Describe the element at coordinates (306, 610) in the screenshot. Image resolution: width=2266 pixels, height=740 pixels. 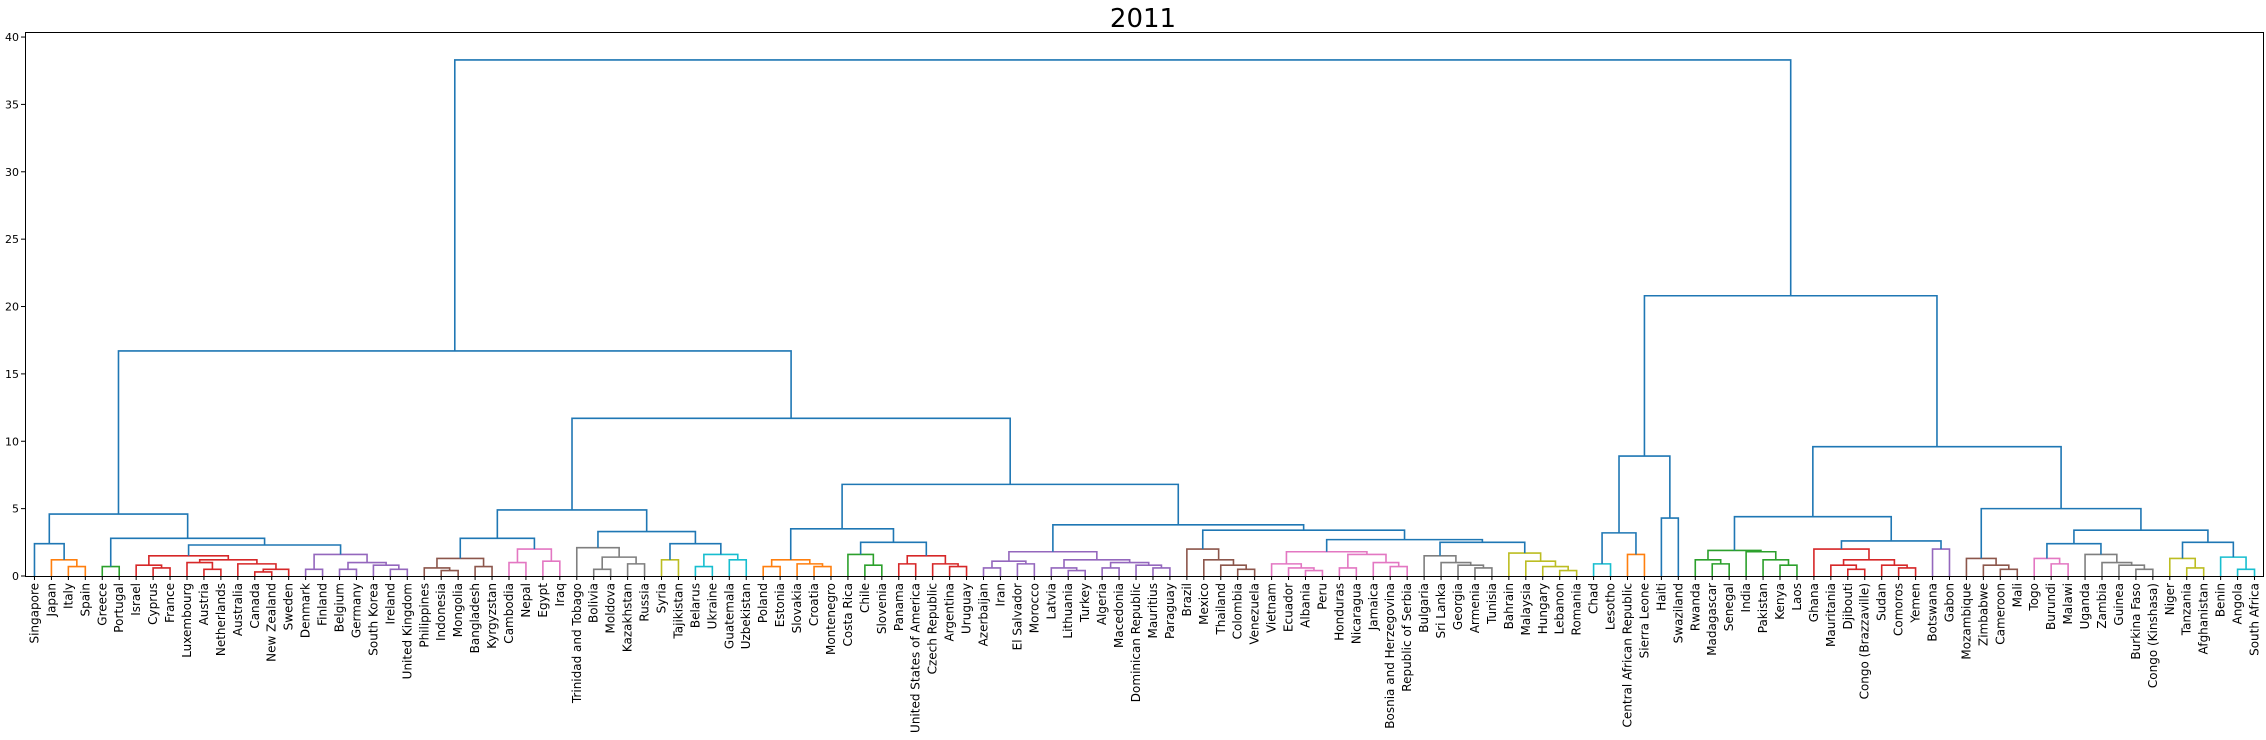
I see `leaf-label: Denmark` at that location.